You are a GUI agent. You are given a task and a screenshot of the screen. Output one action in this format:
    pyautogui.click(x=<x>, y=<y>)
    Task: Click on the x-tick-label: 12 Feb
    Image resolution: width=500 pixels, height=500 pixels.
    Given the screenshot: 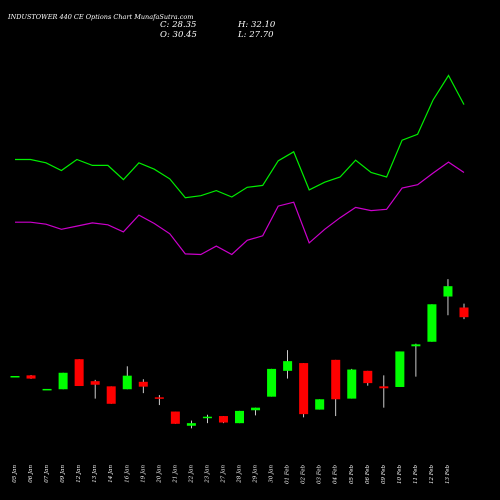 What is the action you would take?
    pyautogui.click(x=432, y=475)
    